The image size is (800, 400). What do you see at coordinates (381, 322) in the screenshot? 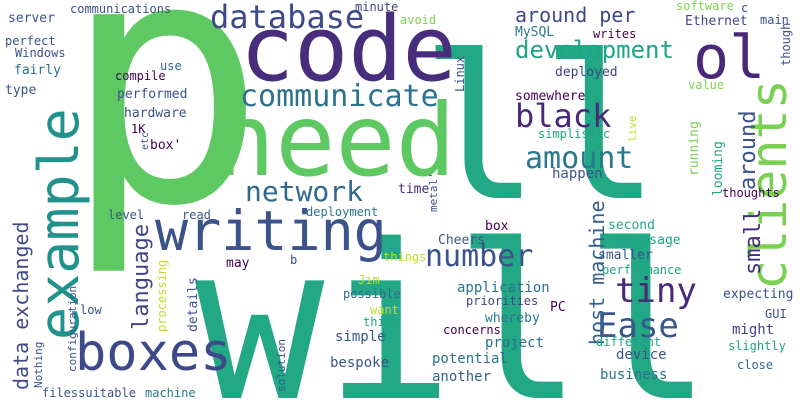
I see `word: think` at bounding box center [381, 322].